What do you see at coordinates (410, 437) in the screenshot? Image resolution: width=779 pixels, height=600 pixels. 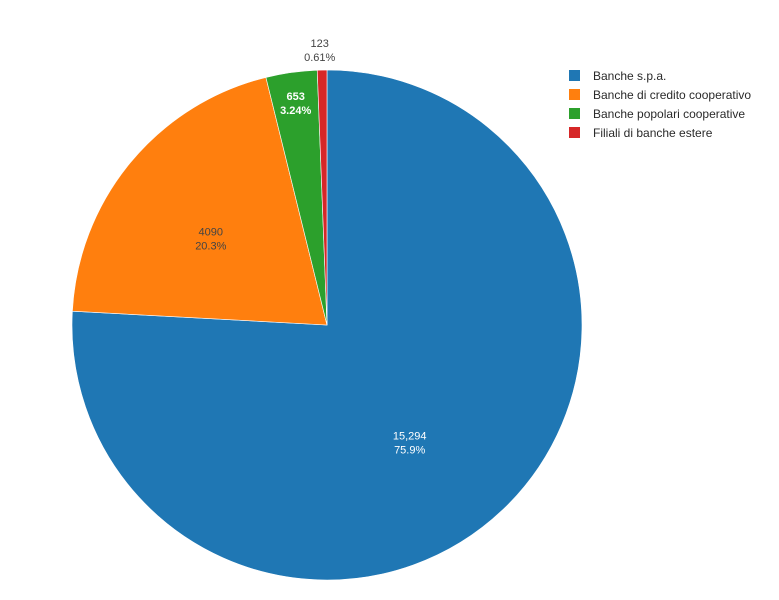 I see `slice-value-label-banche-s-p-a: 15,294` at bounding box center [410, 437].